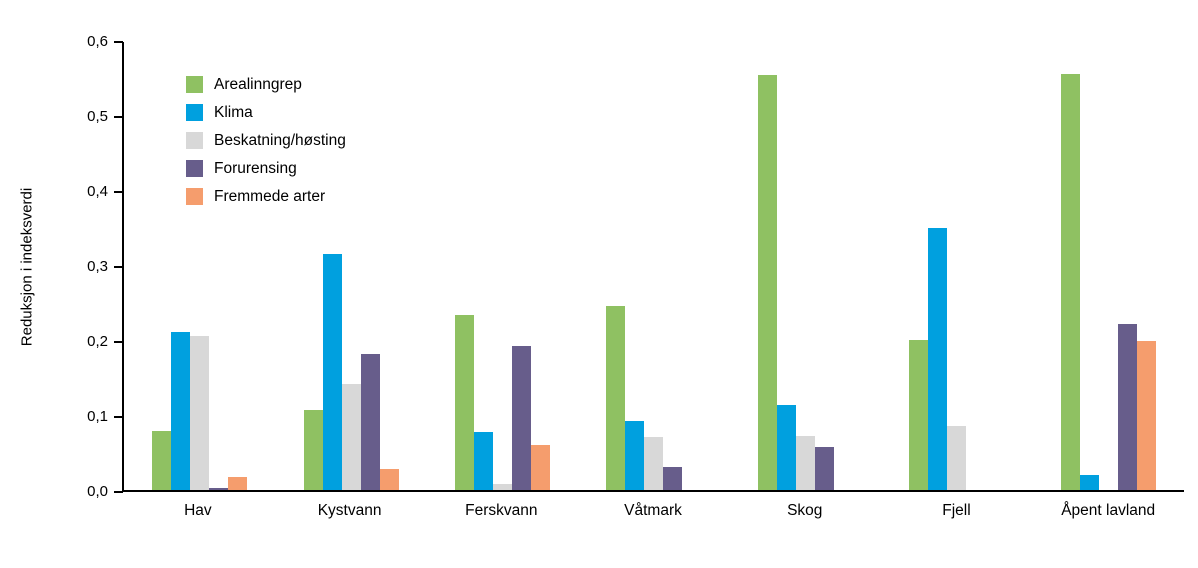 The width and height of the screenshot is (1198, 568). I want to click on x-axis-category-label: Åpent lavland, so click(1108, 510).